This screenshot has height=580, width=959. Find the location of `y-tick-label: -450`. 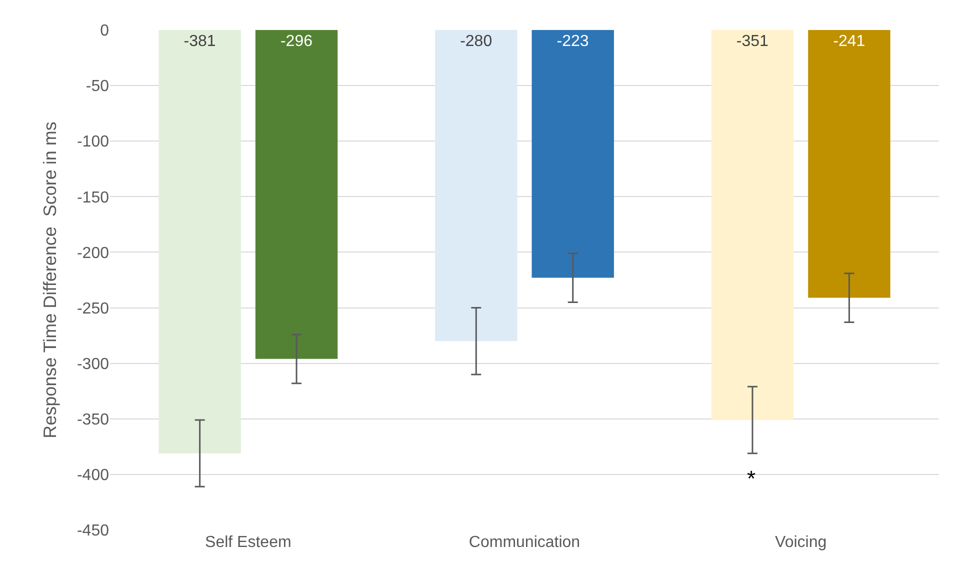

y-tick-label: -450 is located at coordinates (93, 531).